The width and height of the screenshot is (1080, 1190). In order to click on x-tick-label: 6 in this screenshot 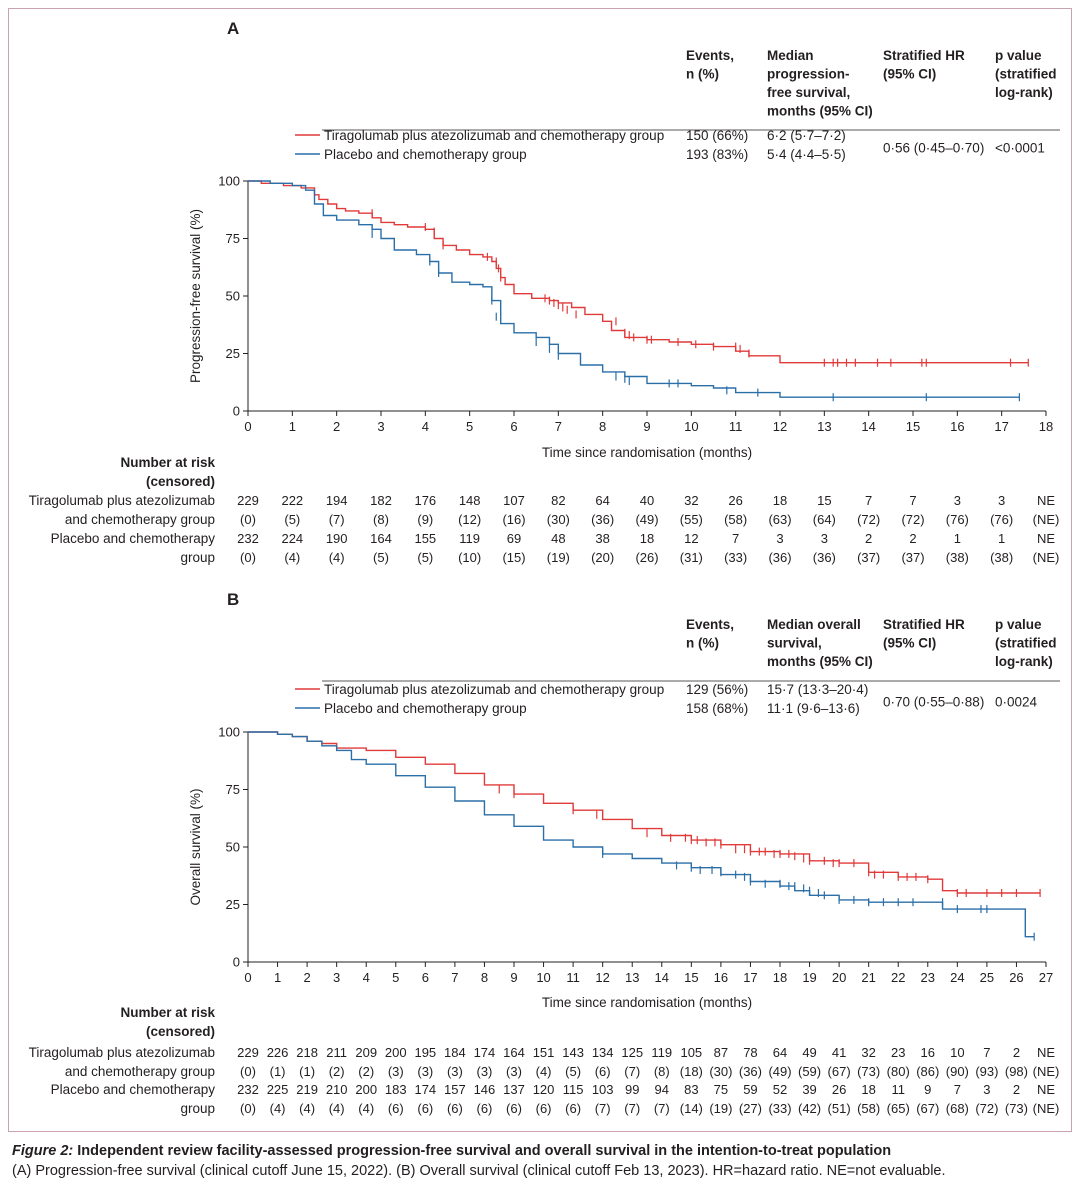, I will do `click(513, 426)`.